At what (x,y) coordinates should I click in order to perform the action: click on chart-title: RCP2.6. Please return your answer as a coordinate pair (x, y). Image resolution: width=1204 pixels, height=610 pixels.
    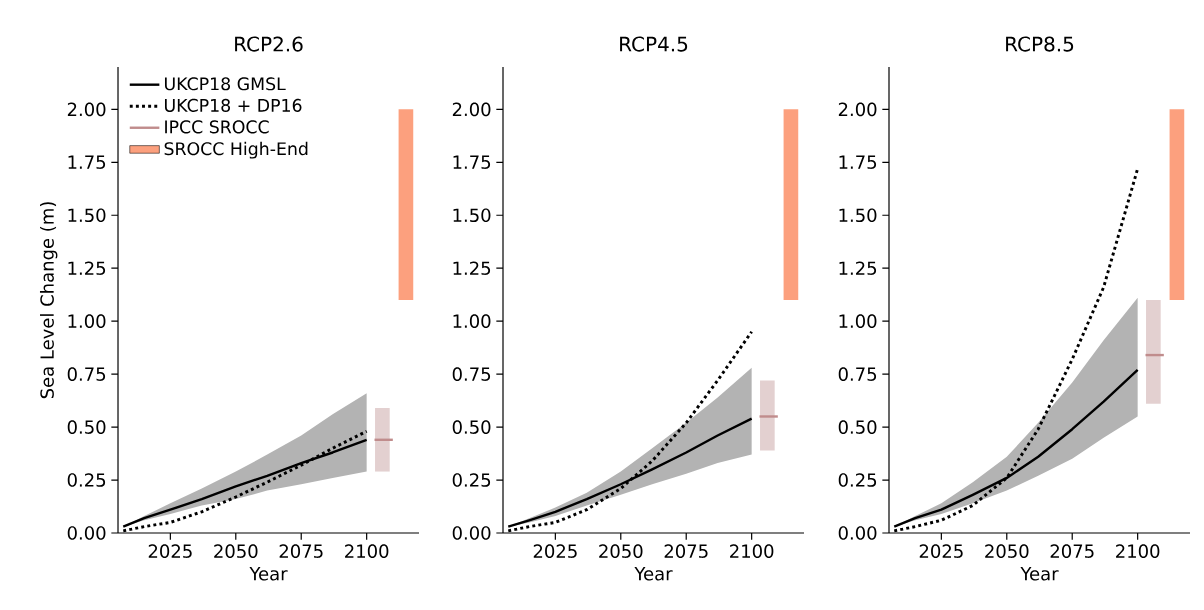
    Looking at the image, I should click on (269, 44).